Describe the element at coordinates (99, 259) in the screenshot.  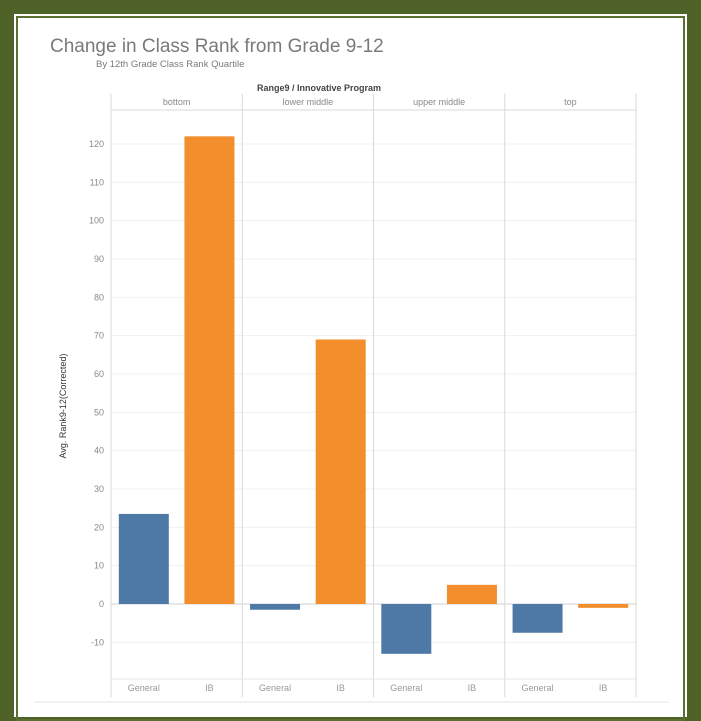
I see `y-tick-label: 90` at that location.